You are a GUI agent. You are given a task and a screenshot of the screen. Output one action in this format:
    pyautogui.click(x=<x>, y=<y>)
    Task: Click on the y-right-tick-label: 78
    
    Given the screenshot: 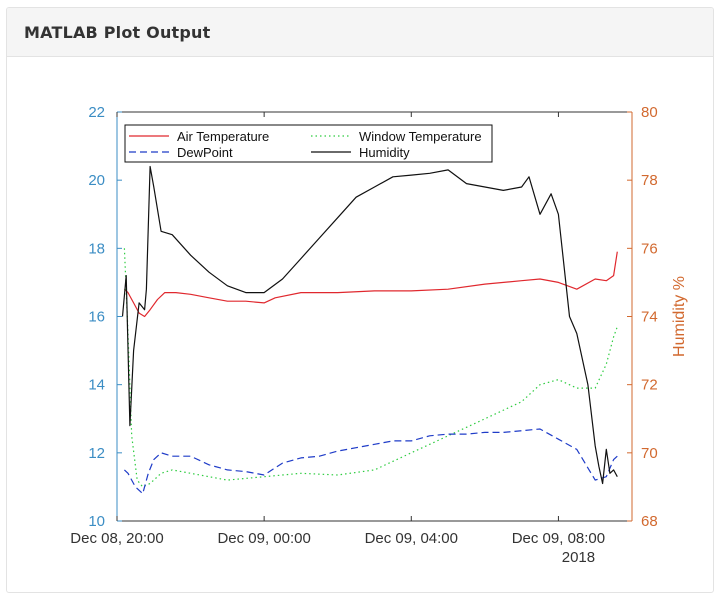 What is the action you would take?
    pyautogui.click(x=649, y=180)
    